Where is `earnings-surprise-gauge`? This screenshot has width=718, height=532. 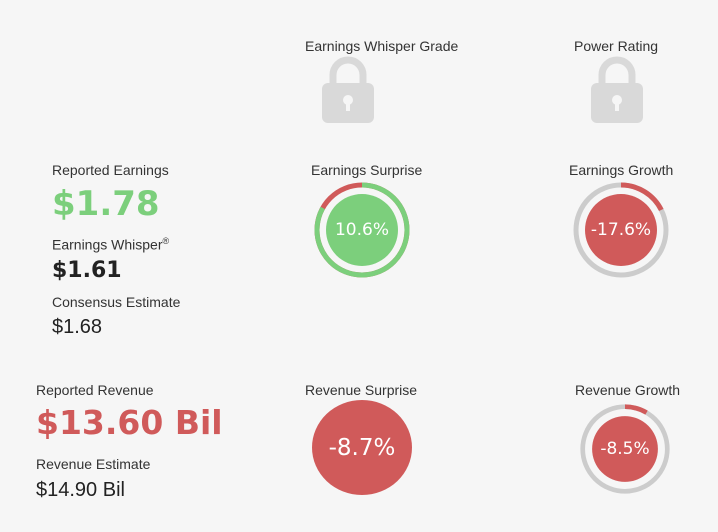 earnings-surprise-gauge is located at coordinates (362, 230).